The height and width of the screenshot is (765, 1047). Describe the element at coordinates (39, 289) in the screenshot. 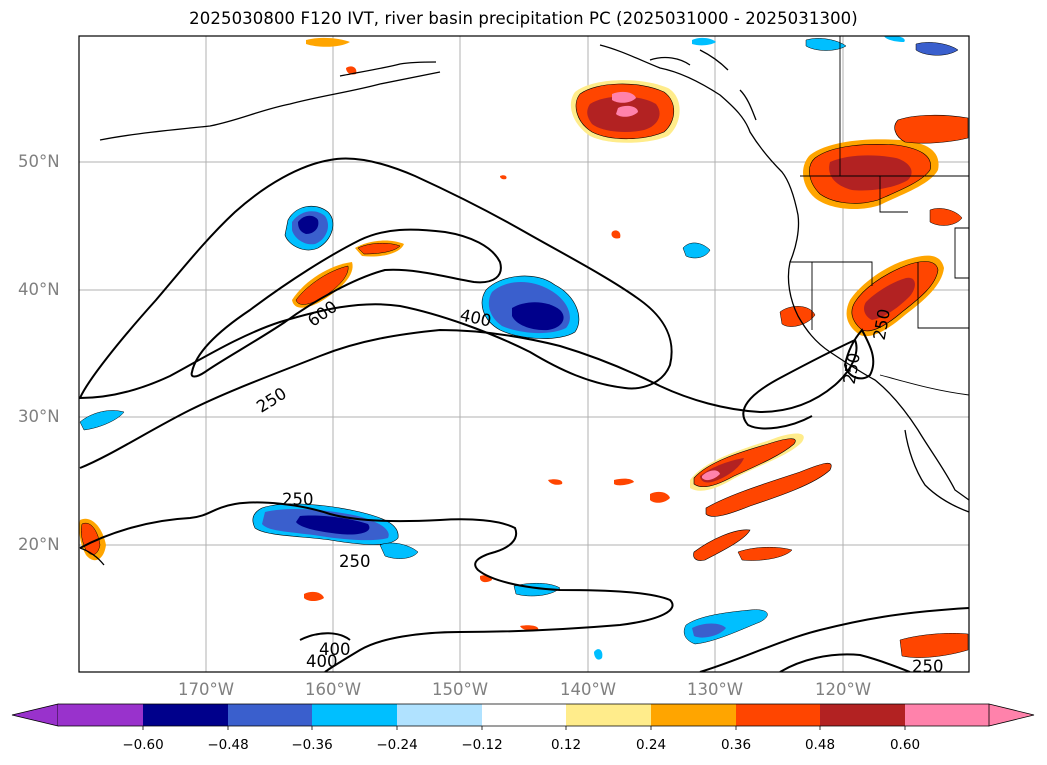

I see `lat-label-40n: 40°N` at that location.